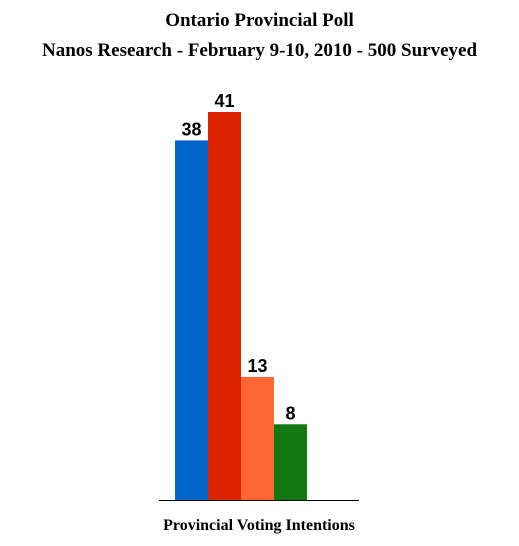 The height and width of the screenshot is (546, 519). What do you see at coordinates (259, 525) in the screenshot?
I see `x-axis-label: Provincial Voting Intentions` at bounding box center [259, 525].